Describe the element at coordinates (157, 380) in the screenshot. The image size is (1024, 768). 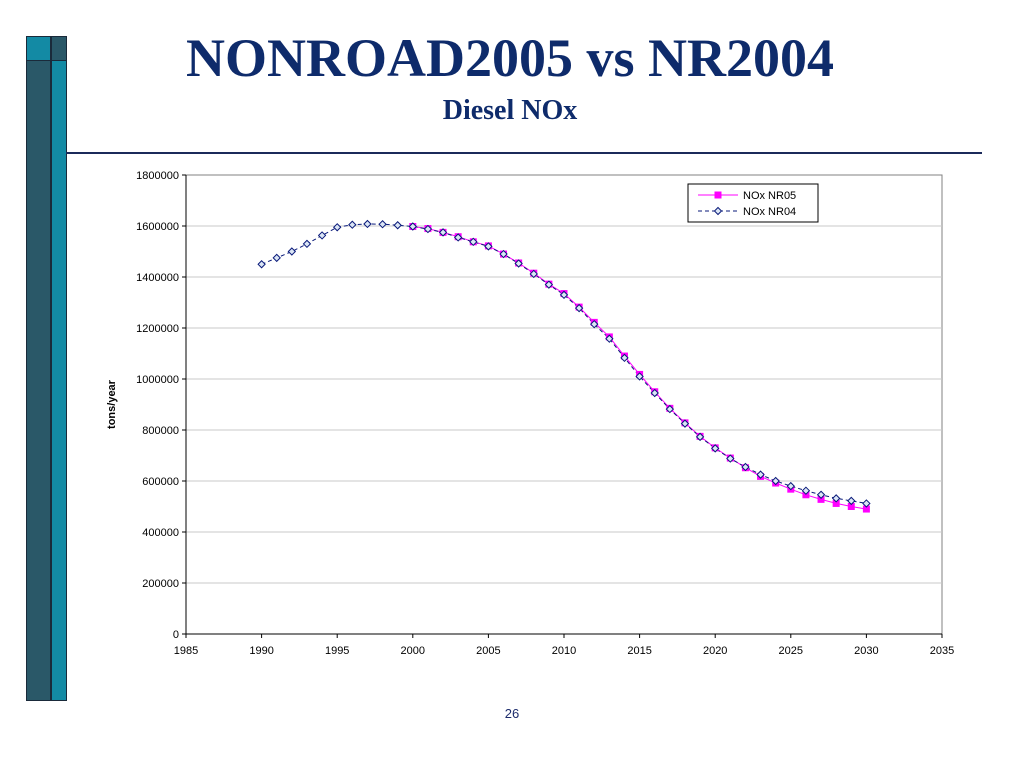
I see `y-tick-label: 1000000` at that location.